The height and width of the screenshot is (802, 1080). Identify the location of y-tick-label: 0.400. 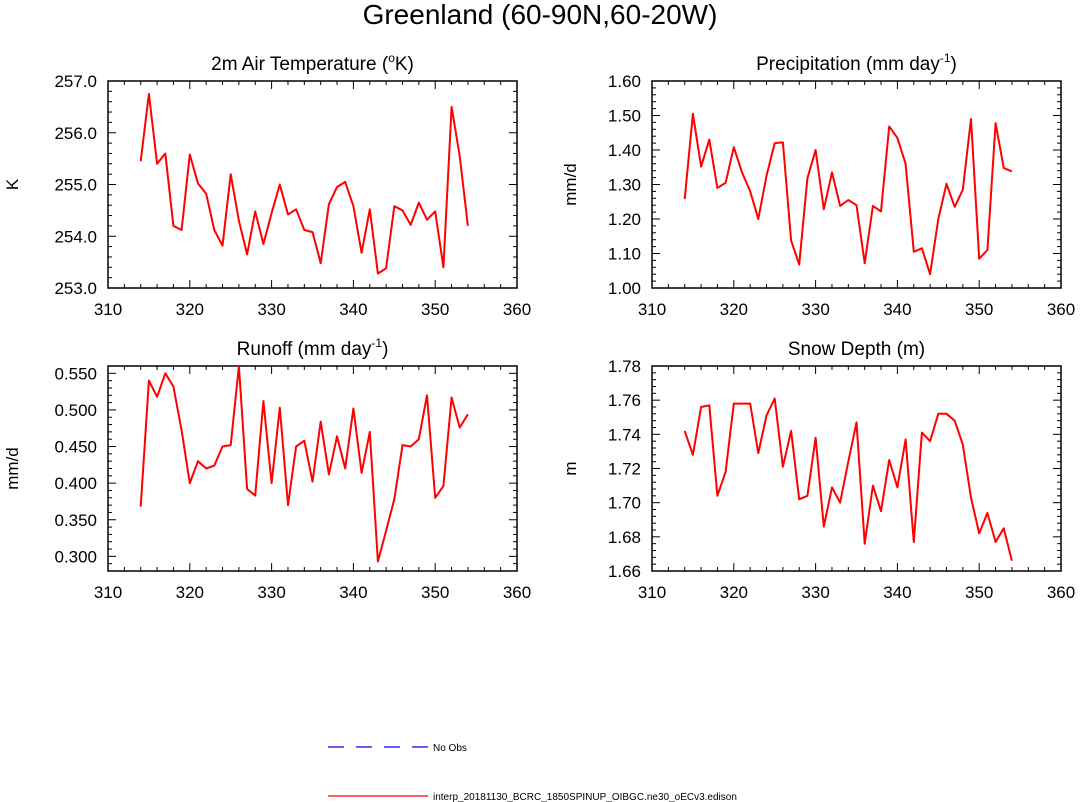
(75, 483).